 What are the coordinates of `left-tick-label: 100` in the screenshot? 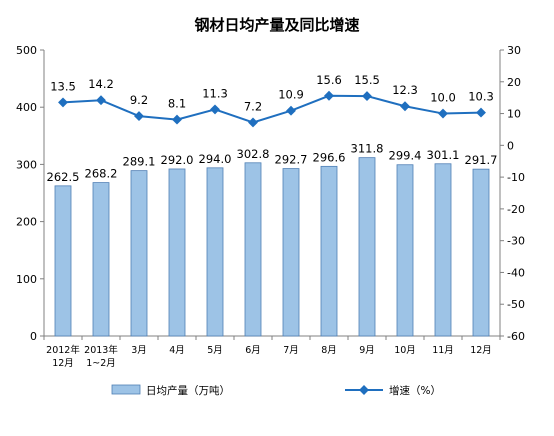 It's located at (26, 279).